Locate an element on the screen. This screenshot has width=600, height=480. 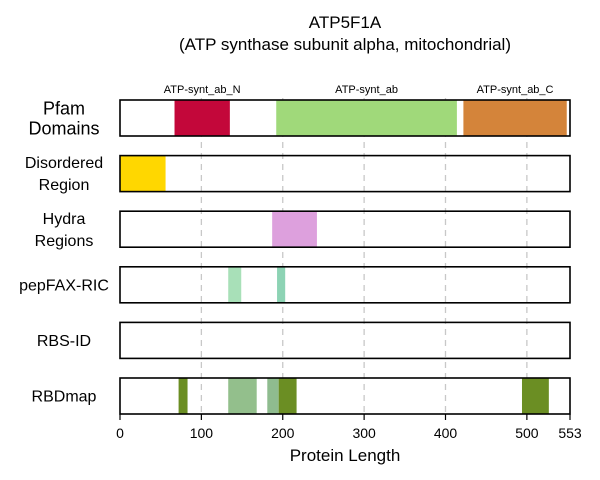
x-tick-label: 100 is located at coordinates (202, 433).